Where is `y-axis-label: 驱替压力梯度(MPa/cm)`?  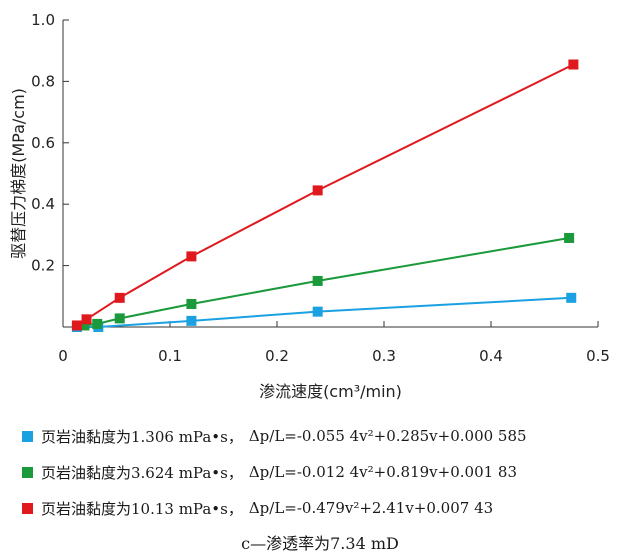
y-axis-label: 驱替压力梯度(MPa/cm) is located at coordinates (18, 173).